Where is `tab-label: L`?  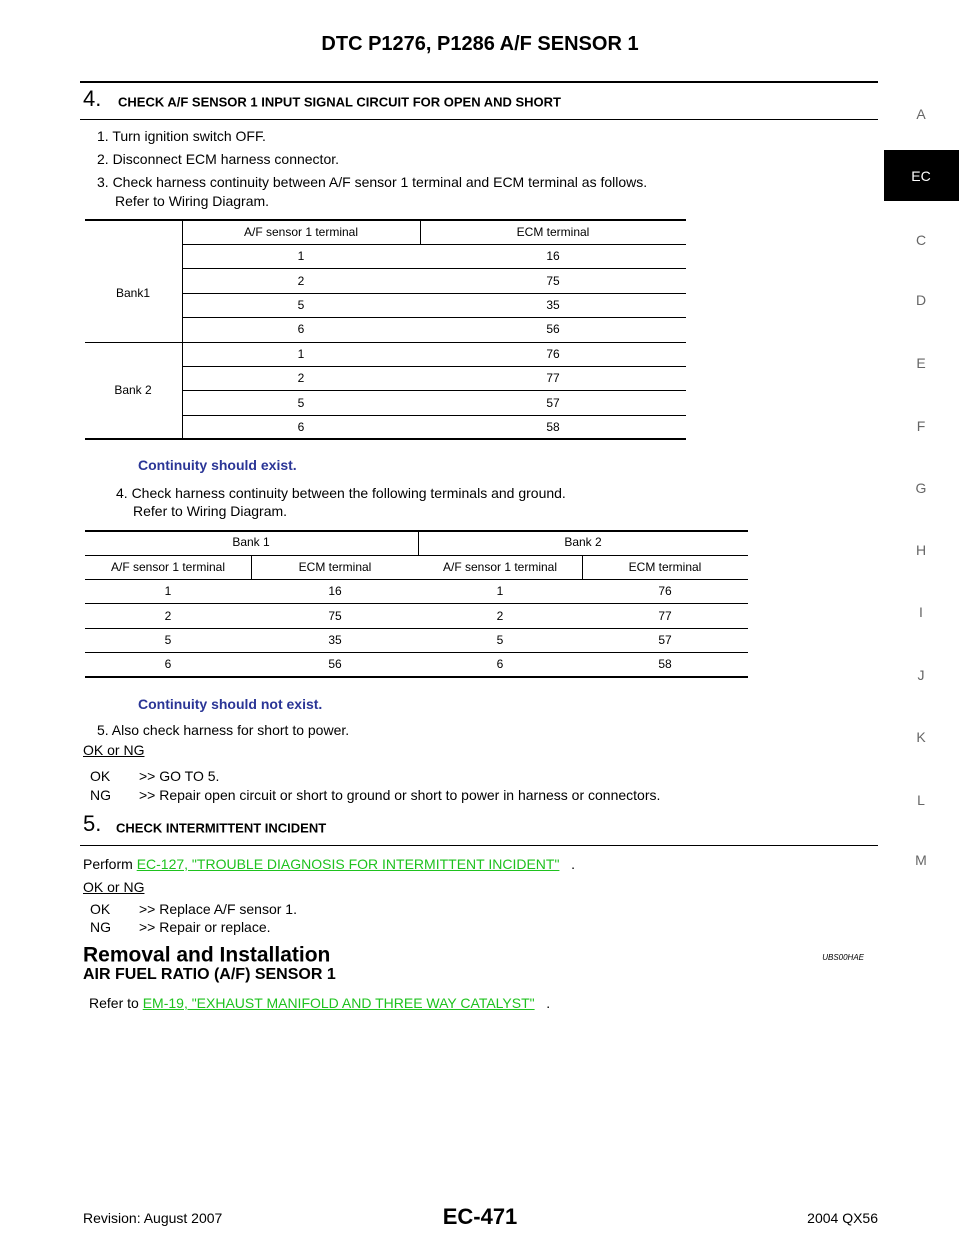
tab-label: L is located at coordinates (921, 800).